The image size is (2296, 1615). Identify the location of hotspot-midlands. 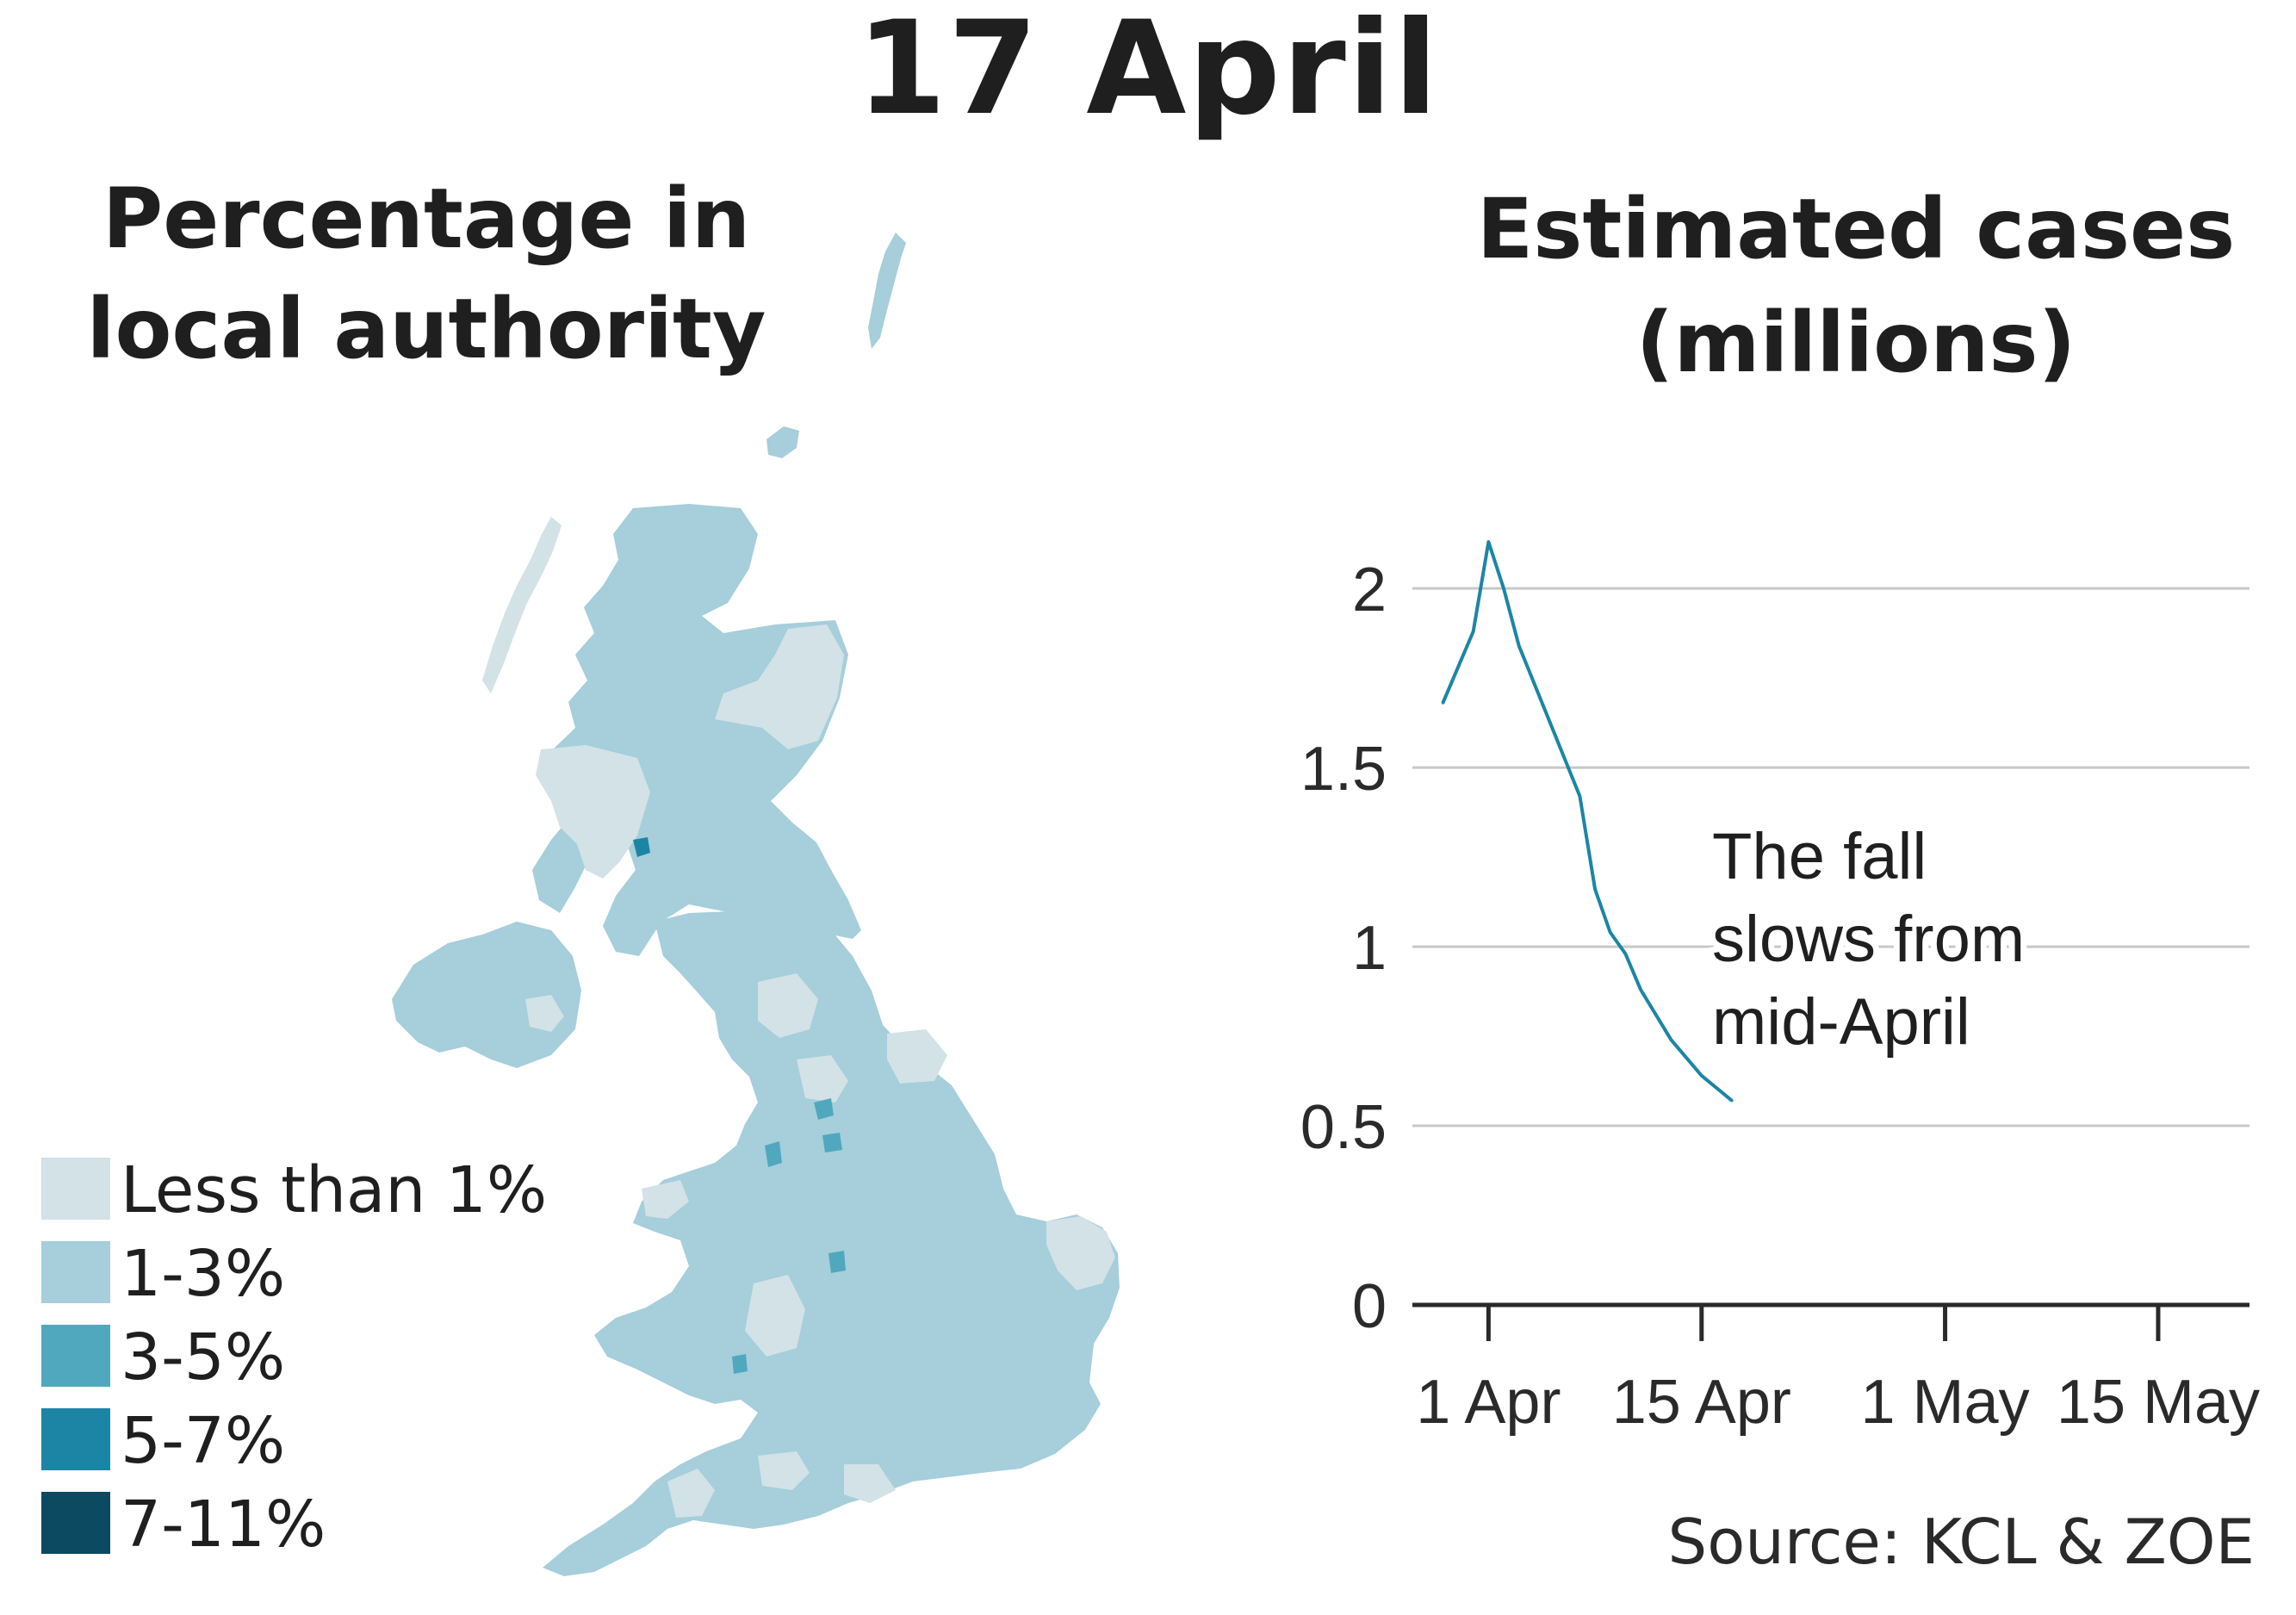
(837, 1262).